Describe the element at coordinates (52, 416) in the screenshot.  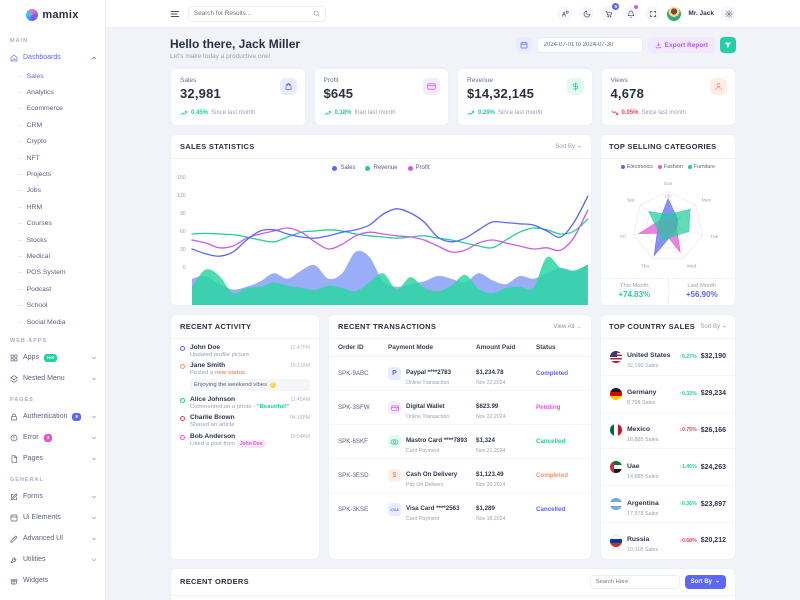
I see `sidebar-item-authentication: Authentication 8` at that location.